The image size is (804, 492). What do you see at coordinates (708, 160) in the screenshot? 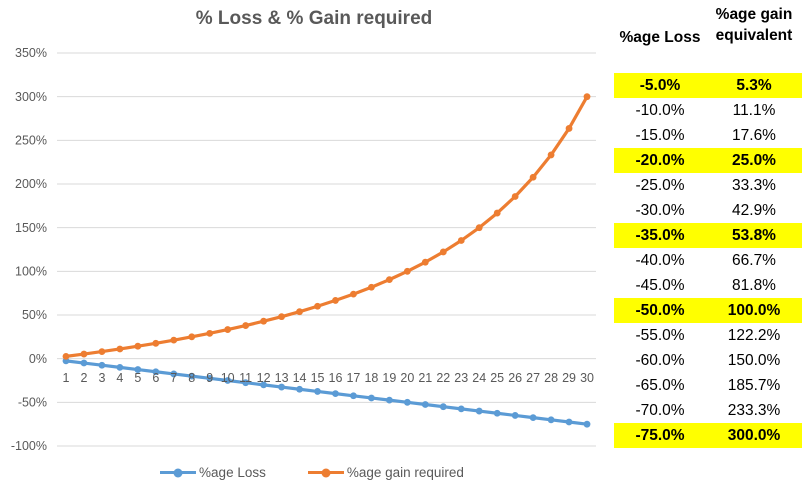
I see `table-row: -20.0% 25.0%` at bounding box center [708, 160].